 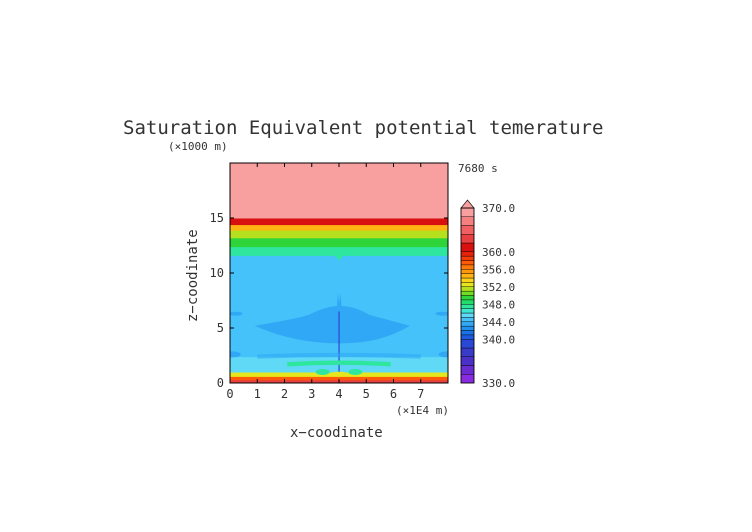 I want to click on heatmap-field, so click(x=339, y=273).